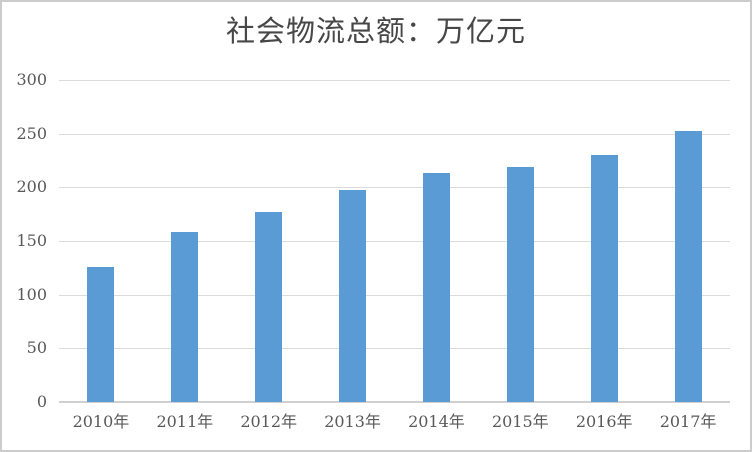 Image resolution: width=752 pixels, height=452 pixels. I want to click on bar-2010年, so click(101, 334).